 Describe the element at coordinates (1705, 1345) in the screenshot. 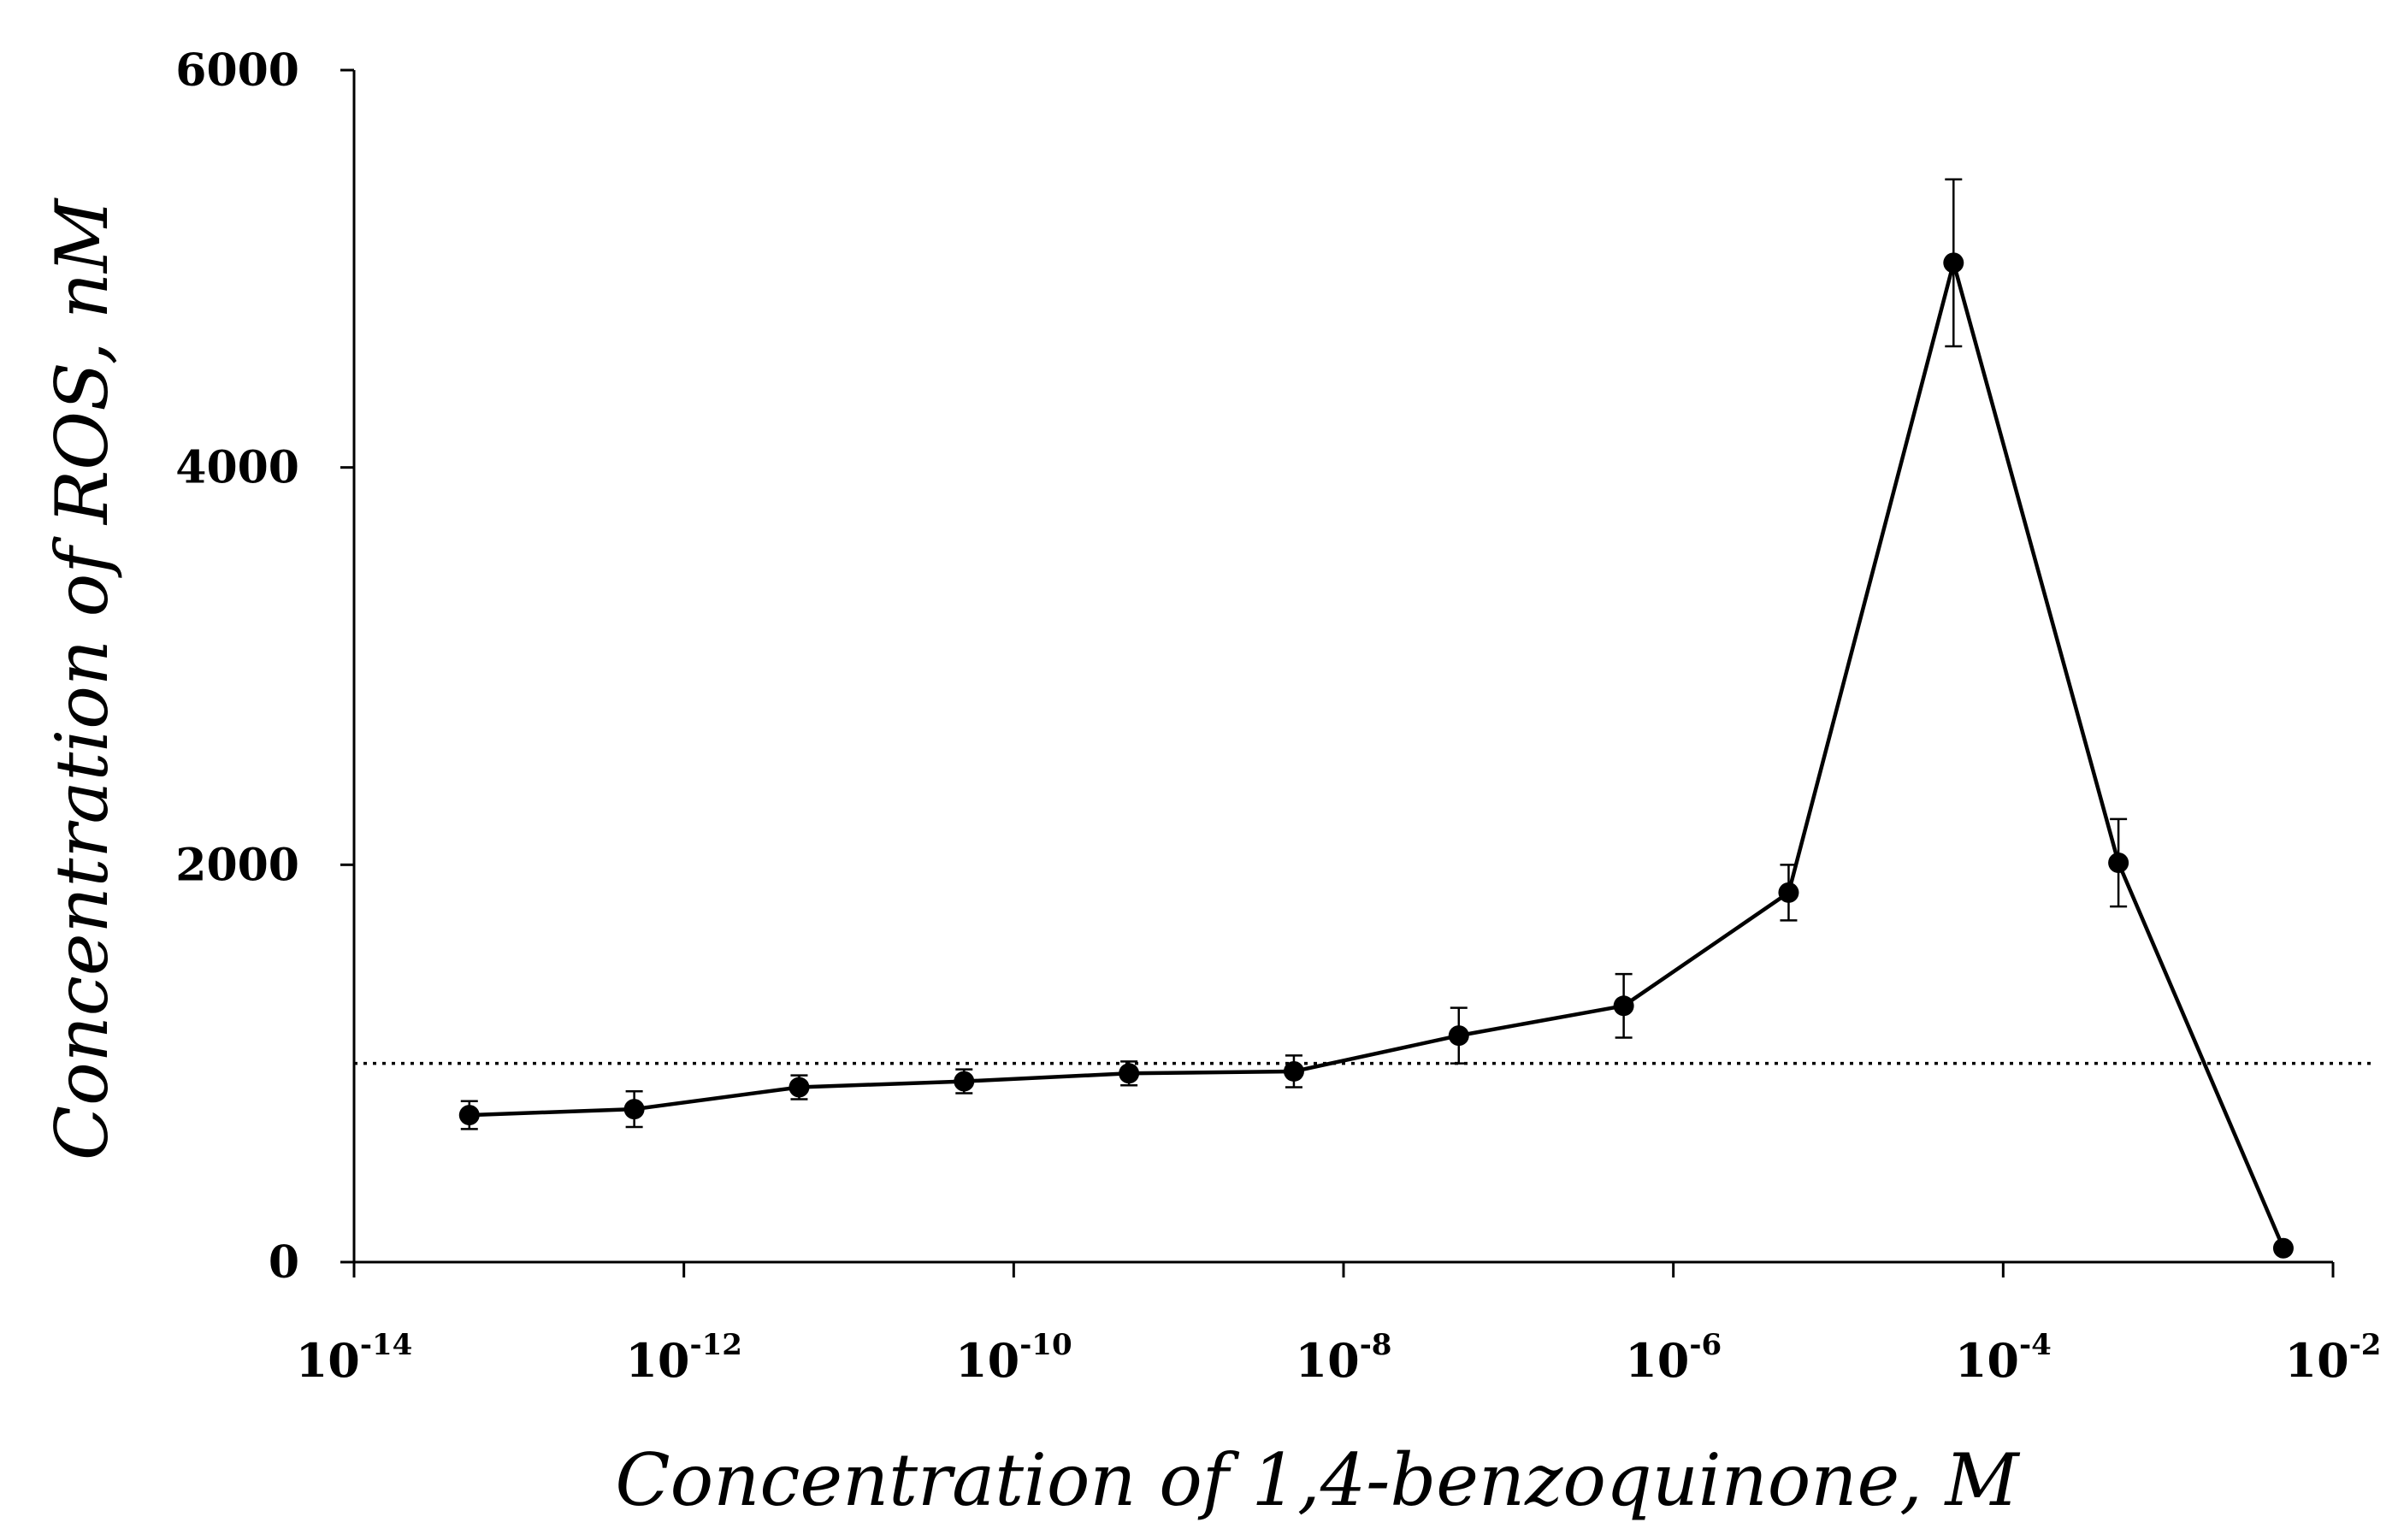

I see `x-tick-exponent: -6` at that location.